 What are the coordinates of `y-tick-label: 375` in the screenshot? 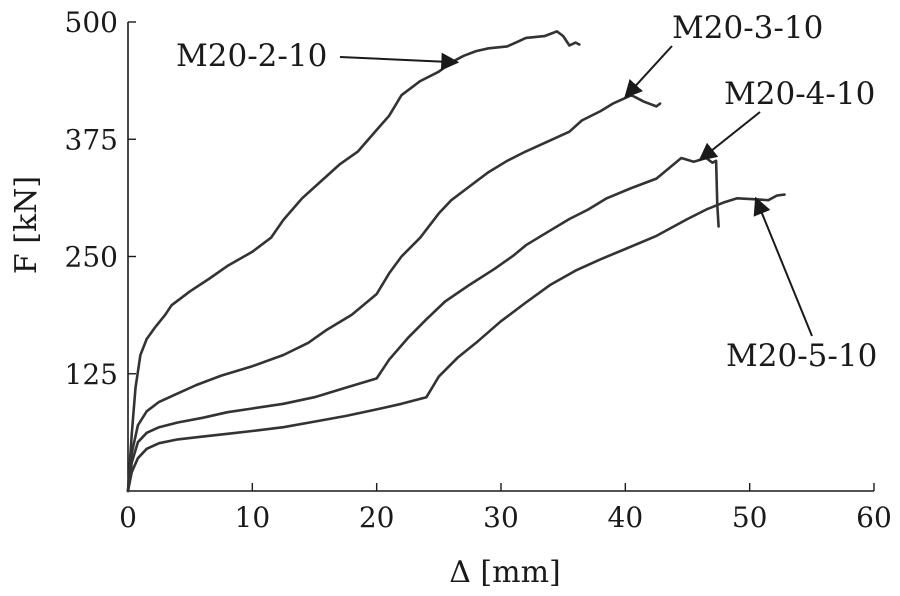 It's located at (91, 139).